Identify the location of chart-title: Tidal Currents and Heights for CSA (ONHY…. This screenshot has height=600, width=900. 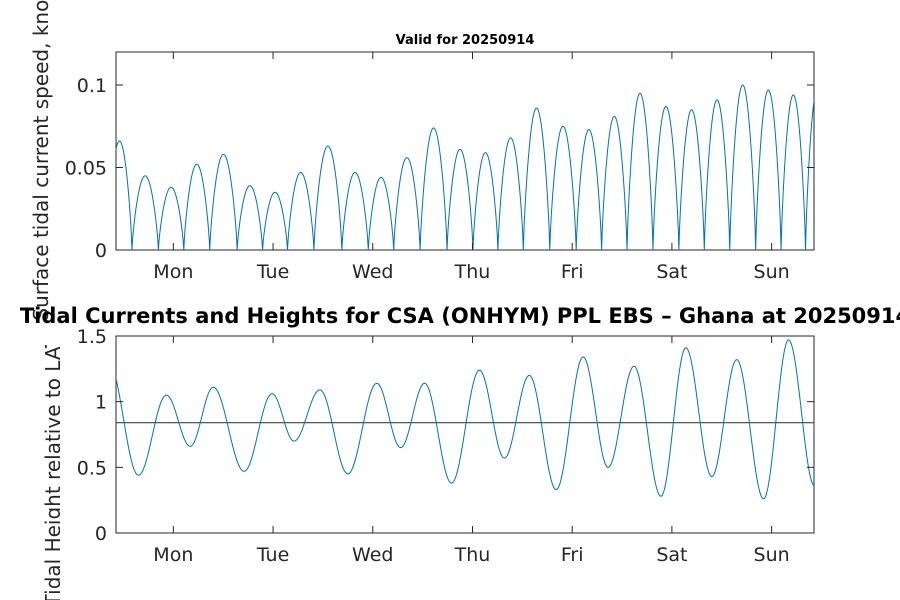
(460, 316).